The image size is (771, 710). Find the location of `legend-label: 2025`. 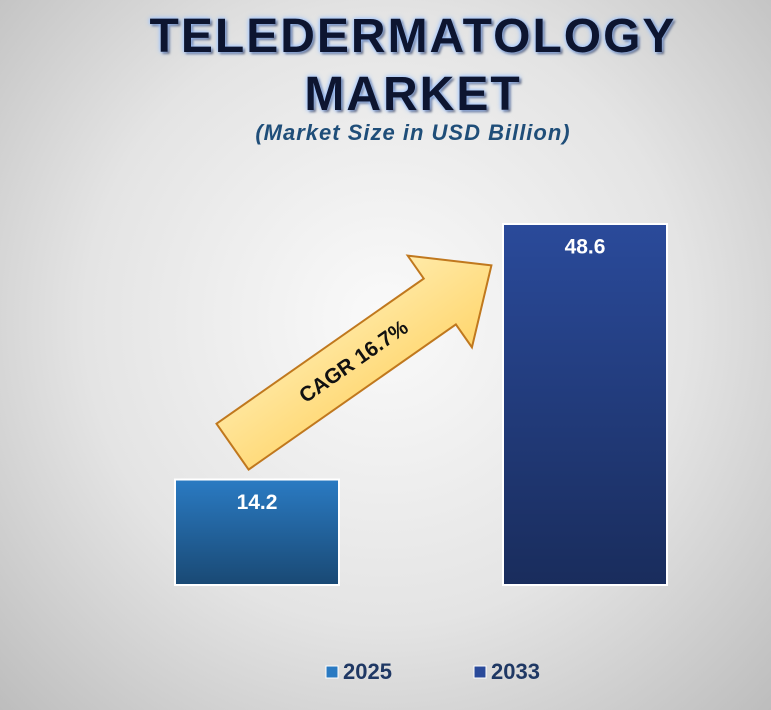

legend-label: 2025 is located at coordinates (367, 671).